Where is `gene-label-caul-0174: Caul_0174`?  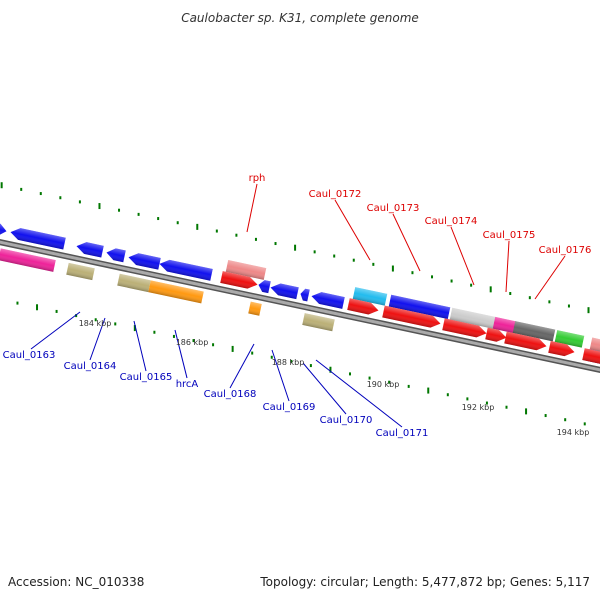 gene-label-caul-0174: Caul_0174 is located at coordinates (451, 221).